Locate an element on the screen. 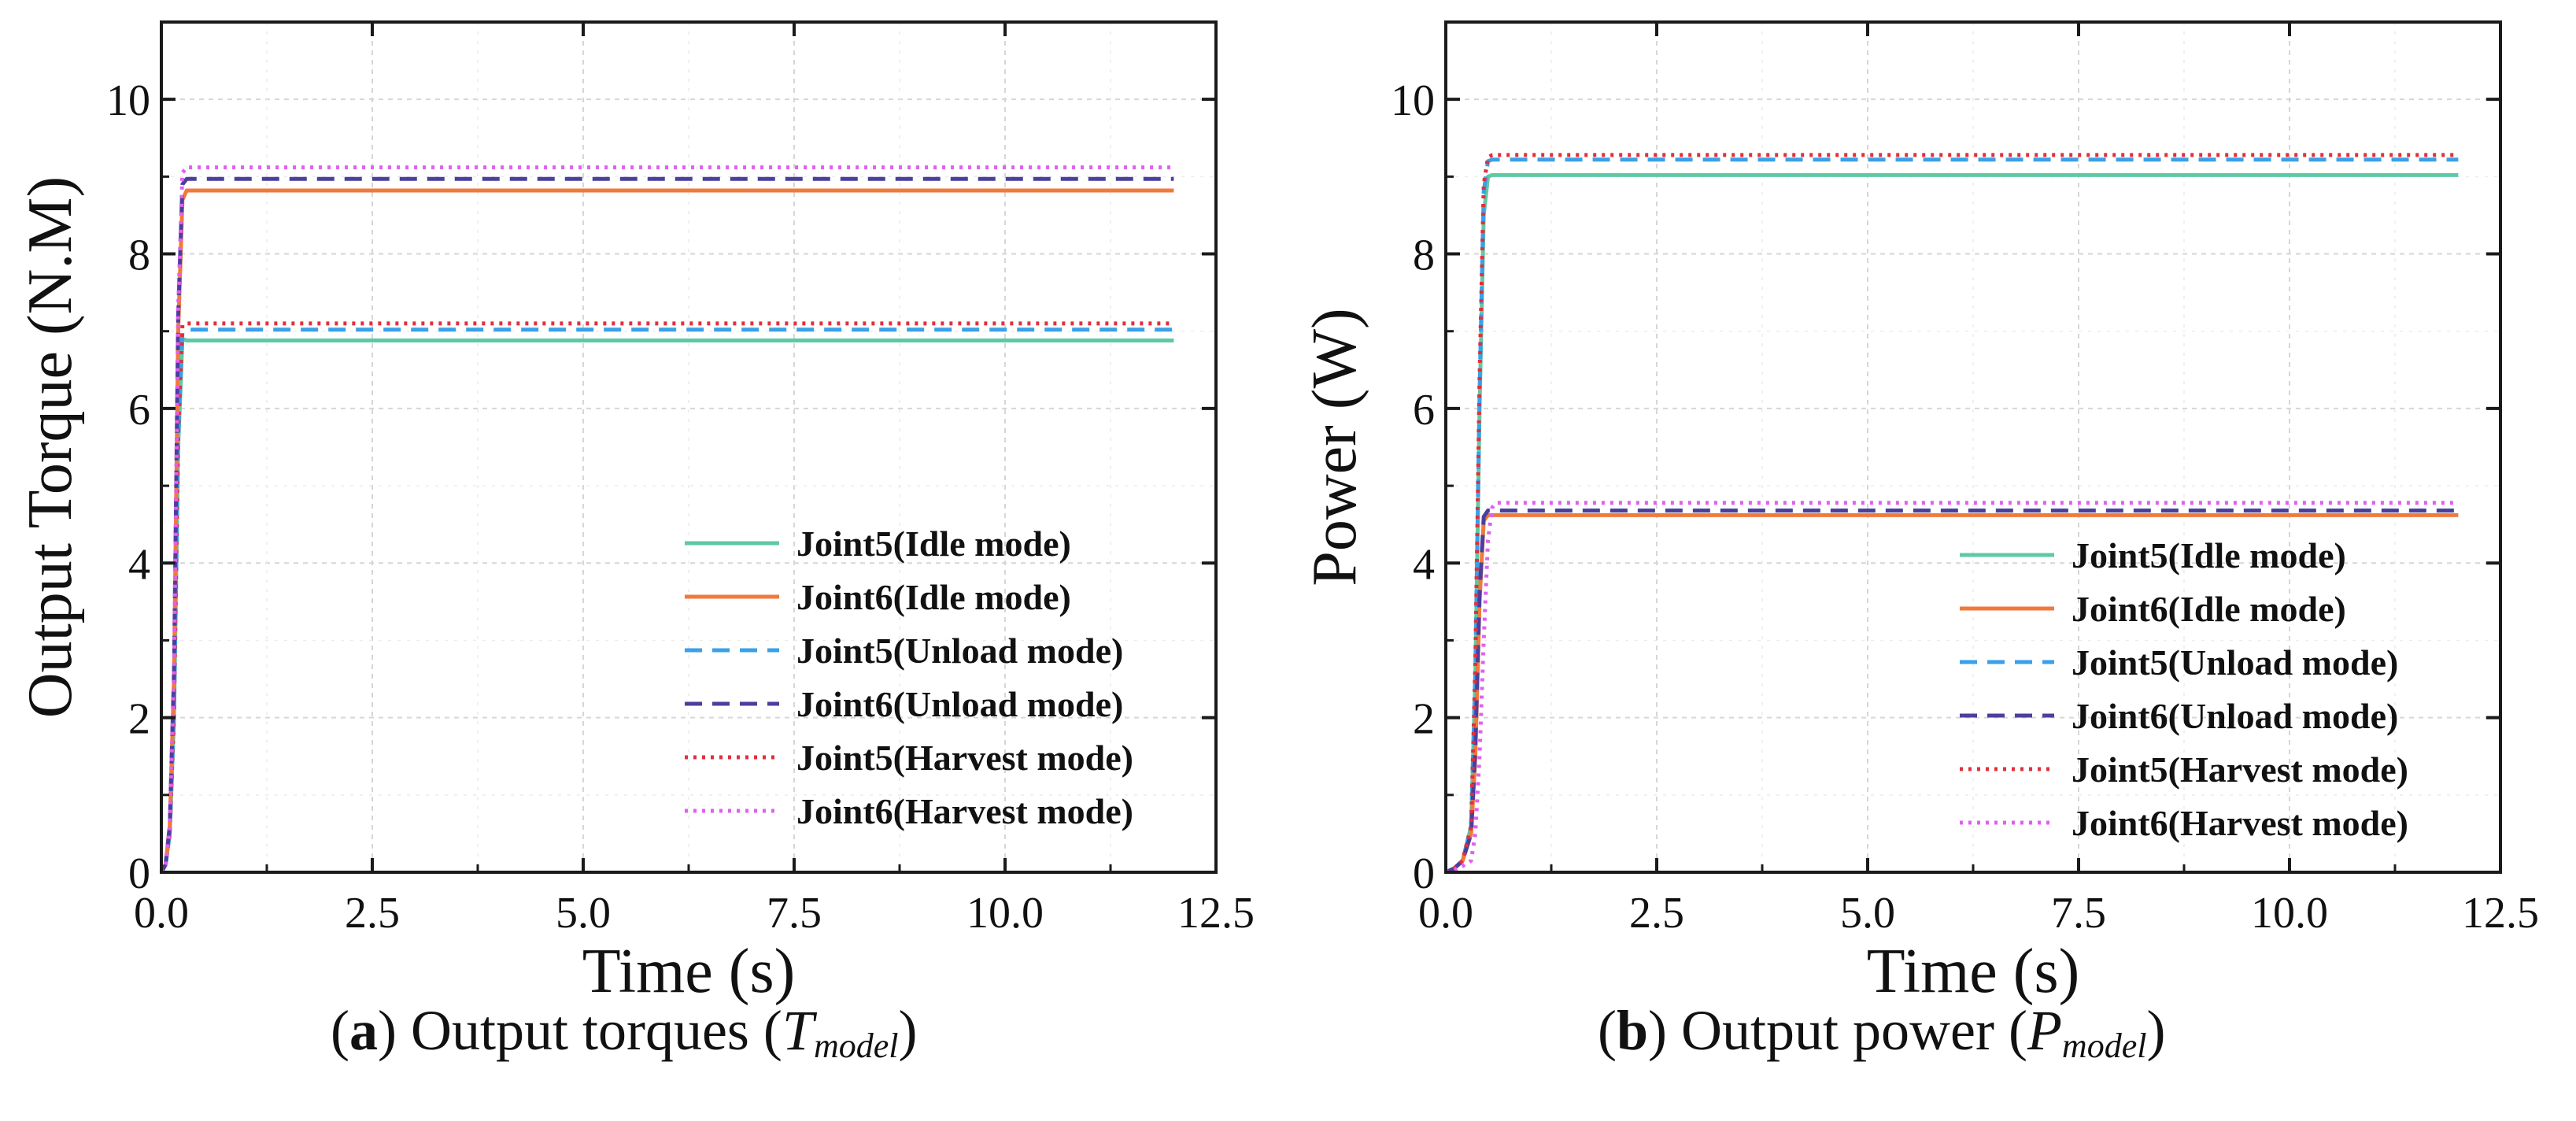 Image resolution: width=2576 pixels, height=1121 pixels. a-y-tick-label: 0 is located at coordinates (139, 873).